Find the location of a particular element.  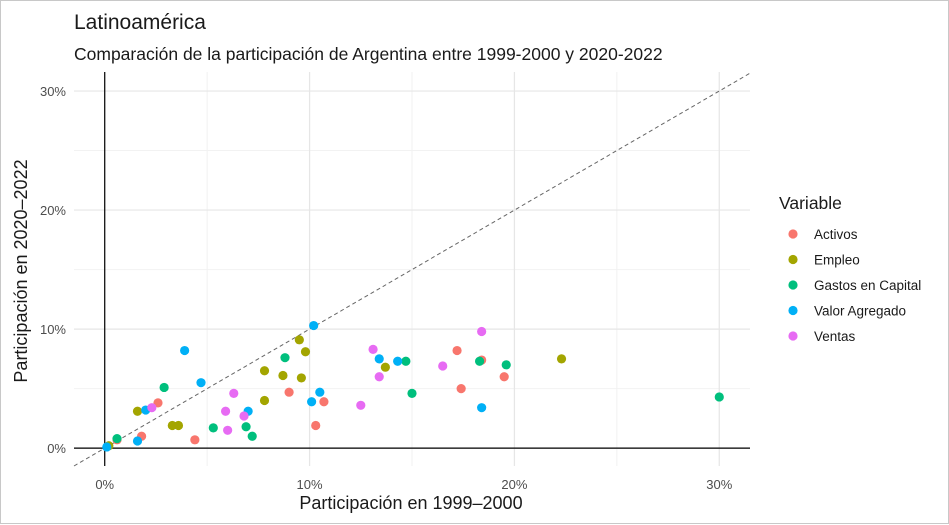

x-tick-label: 0% is located at coordinates (104, 484).